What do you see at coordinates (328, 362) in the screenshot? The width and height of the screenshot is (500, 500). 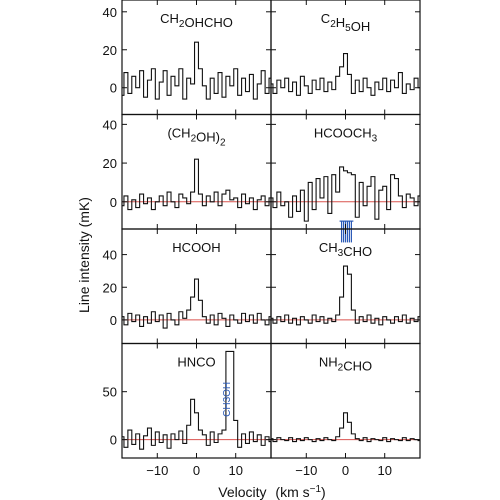 I see `panel-label-text: NH` at bounding box center [328, 362].